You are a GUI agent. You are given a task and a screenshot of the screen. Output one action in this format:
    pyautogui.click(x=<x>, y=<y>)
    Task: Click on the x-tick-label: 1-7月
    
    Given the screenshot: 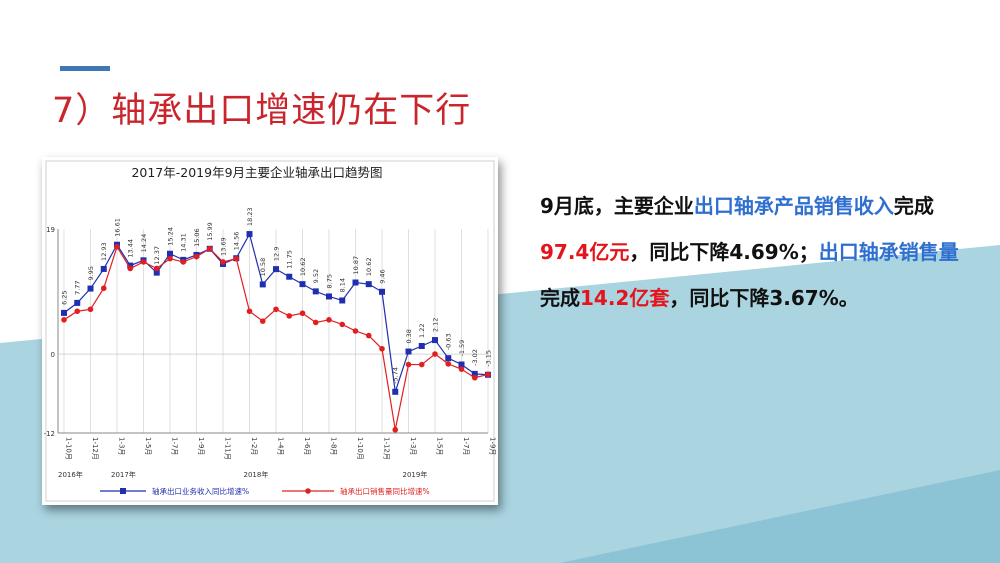 What is the action you would take?
    pyautogui.click(x=175, y=446)
    